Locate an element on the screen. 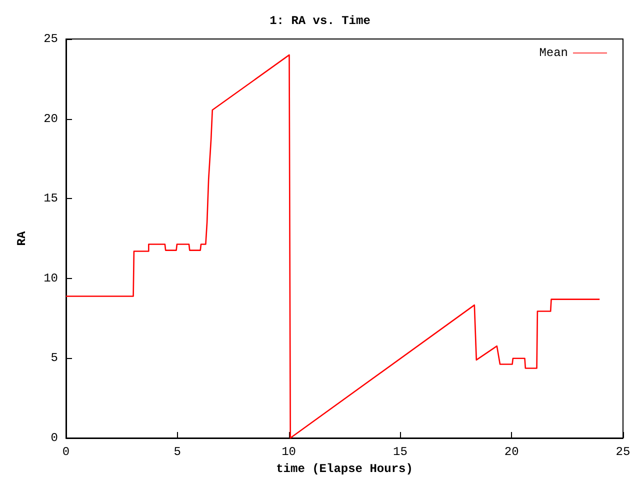 This screenshot has width=640, height=480. chart-title: 1: RA vs. Time is located at coordinates (320, 21).